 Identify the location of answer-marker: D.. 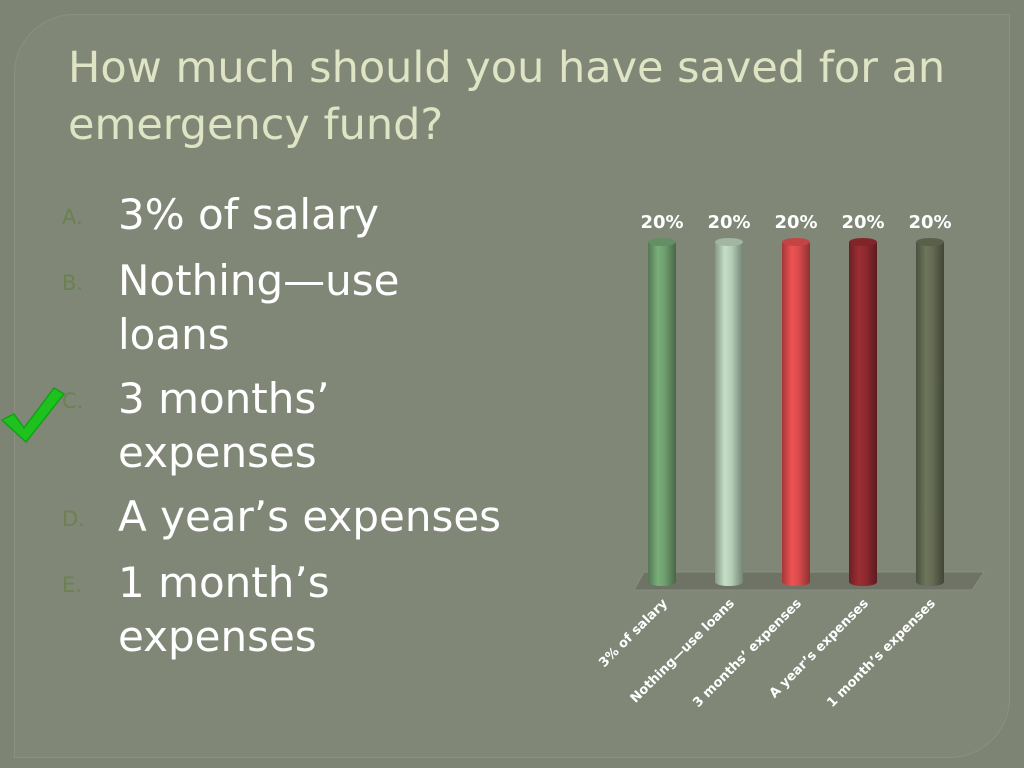
(73, 519).